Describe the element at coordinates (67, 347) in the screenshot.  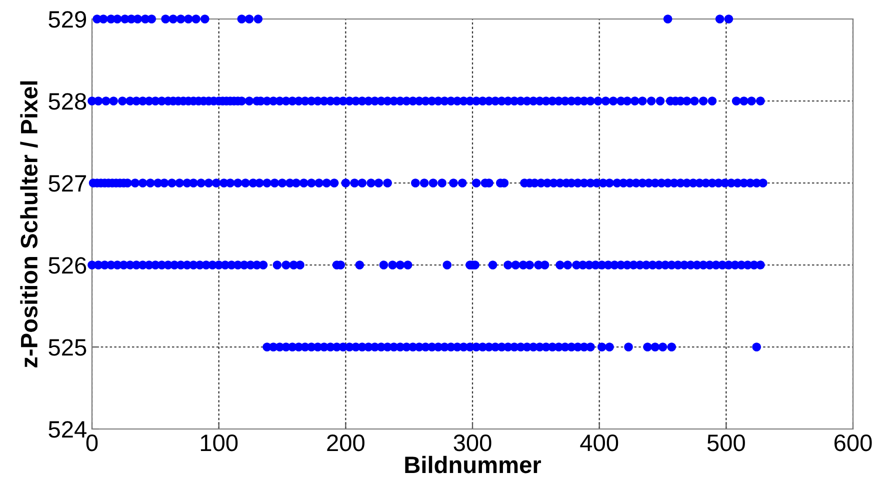
I see `y-tick-label: 525` at that location.